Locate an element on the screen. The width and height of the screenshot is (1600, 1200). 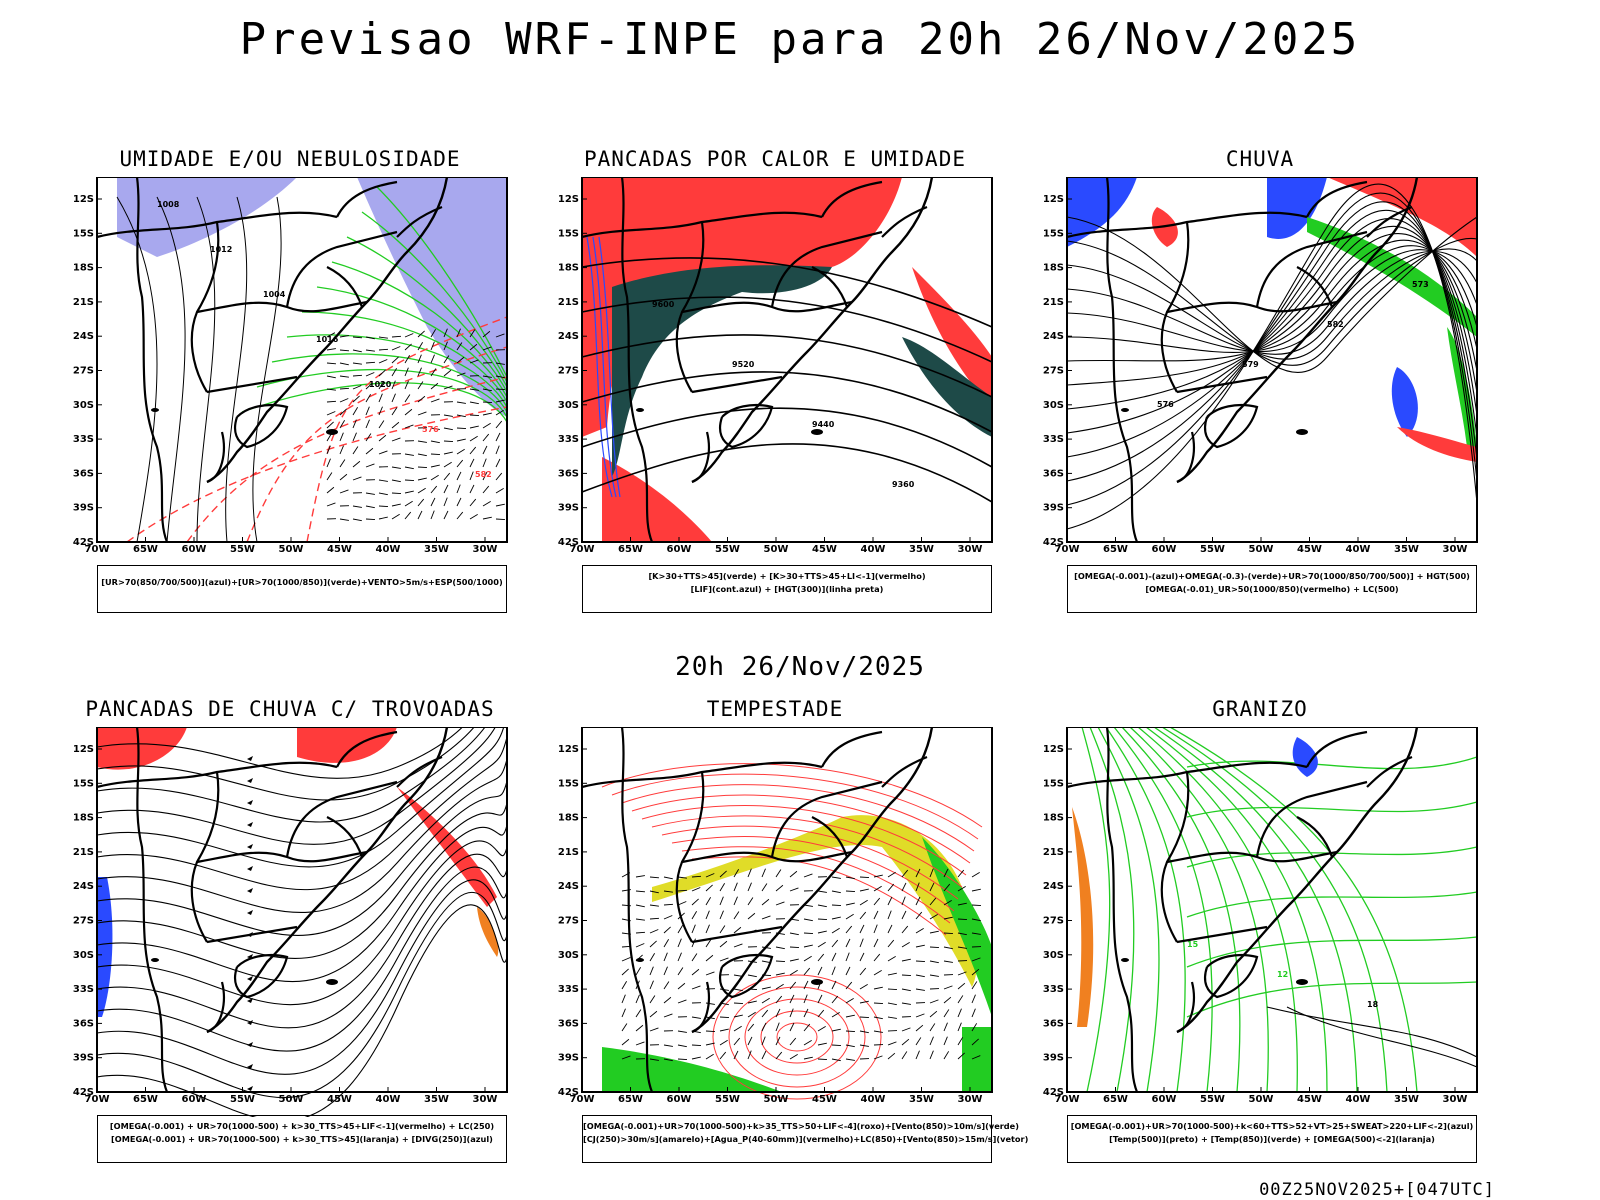
shaded-area is located at coordinates (1305, 757).